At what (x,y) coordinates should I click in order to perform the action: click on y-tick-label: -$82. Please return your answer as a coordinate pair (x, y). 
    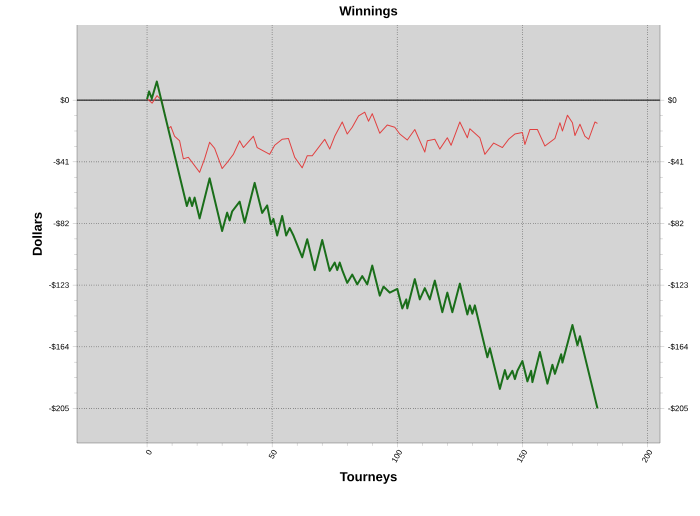
    Looking at the image, I should click on (61, 223).